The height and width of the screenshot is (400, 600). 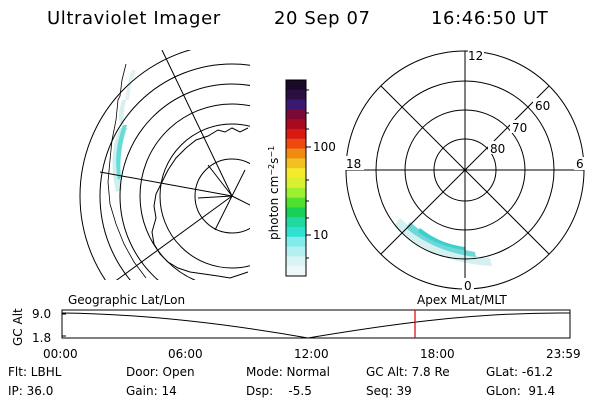 I want to click on info-glat: GLat: -61.2, so click(x=519, y=372).